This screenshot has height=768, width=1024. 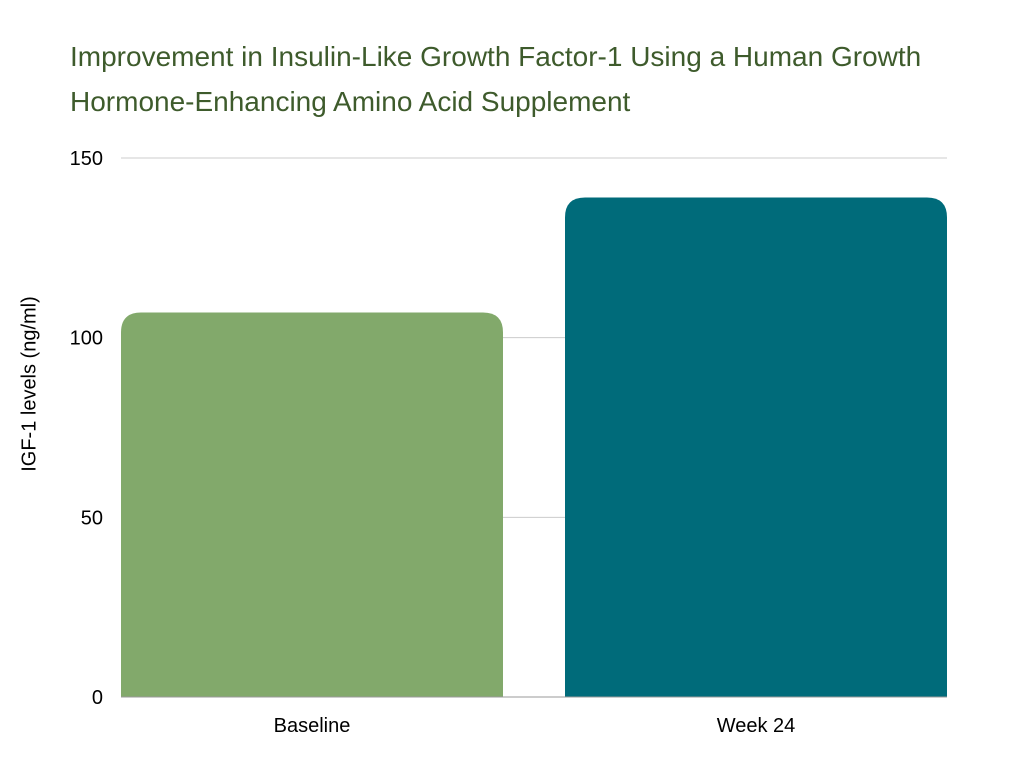 What do you see at coordinates (86, 159) in the screenshot?
I see `y-tick-label: 150` at bounding box center [86, 159].